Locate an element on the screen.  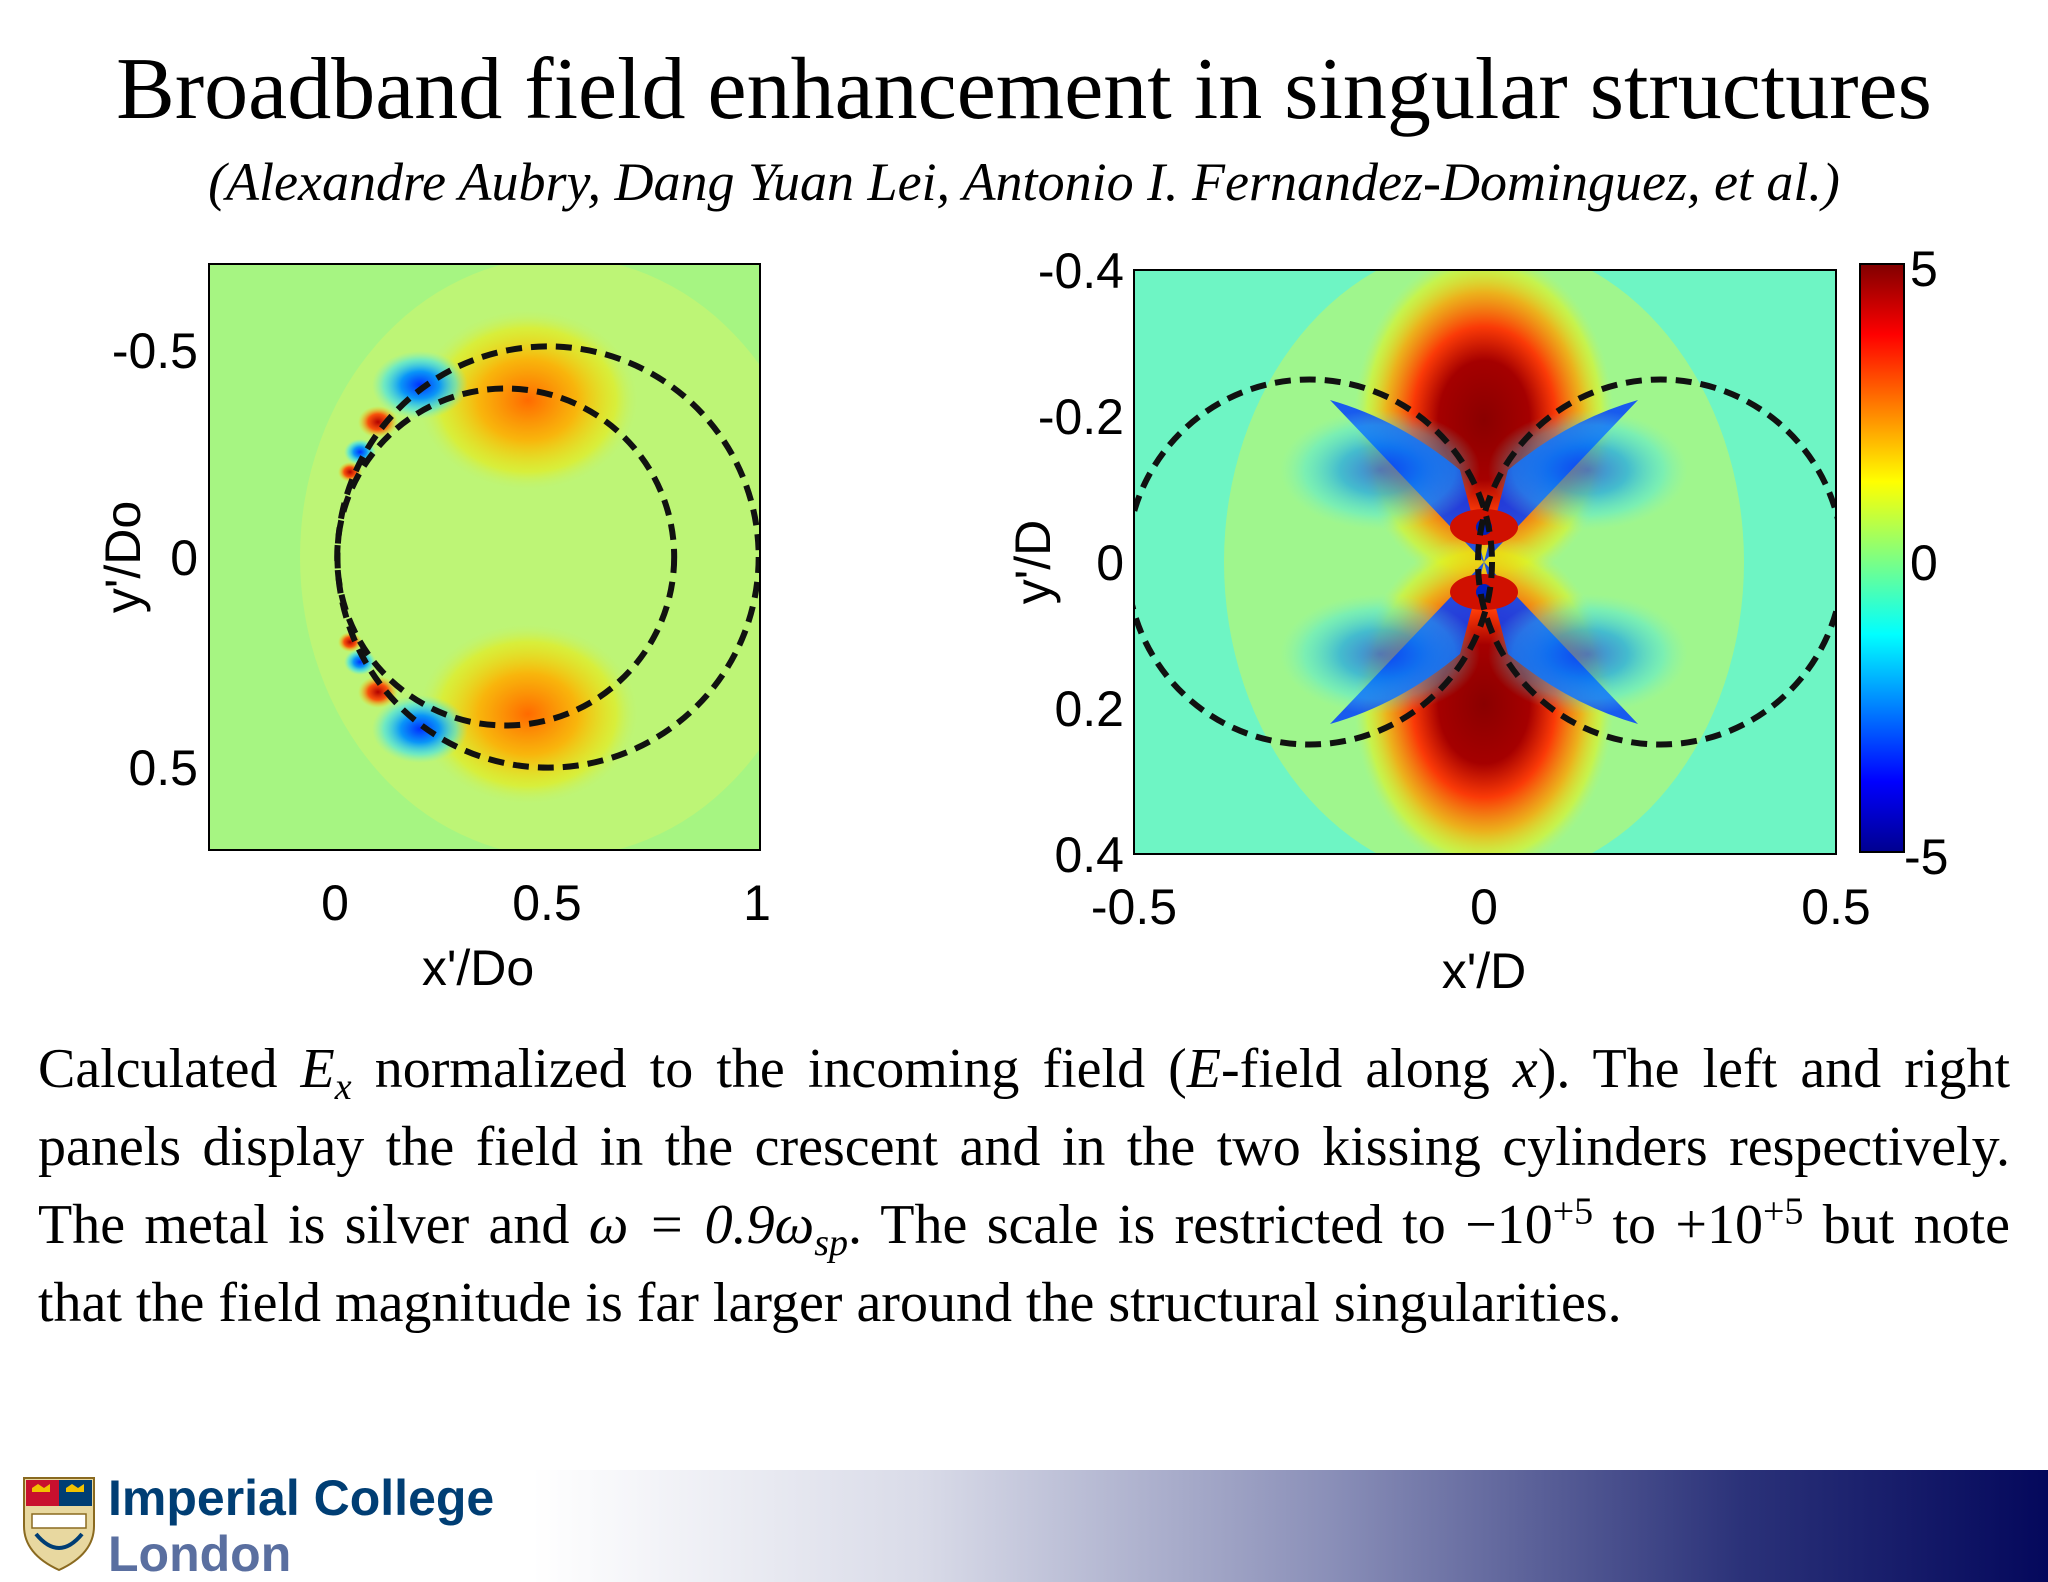
right-x-ticks: -0.5 0 0.5 is located at coordinates (1481, 907).